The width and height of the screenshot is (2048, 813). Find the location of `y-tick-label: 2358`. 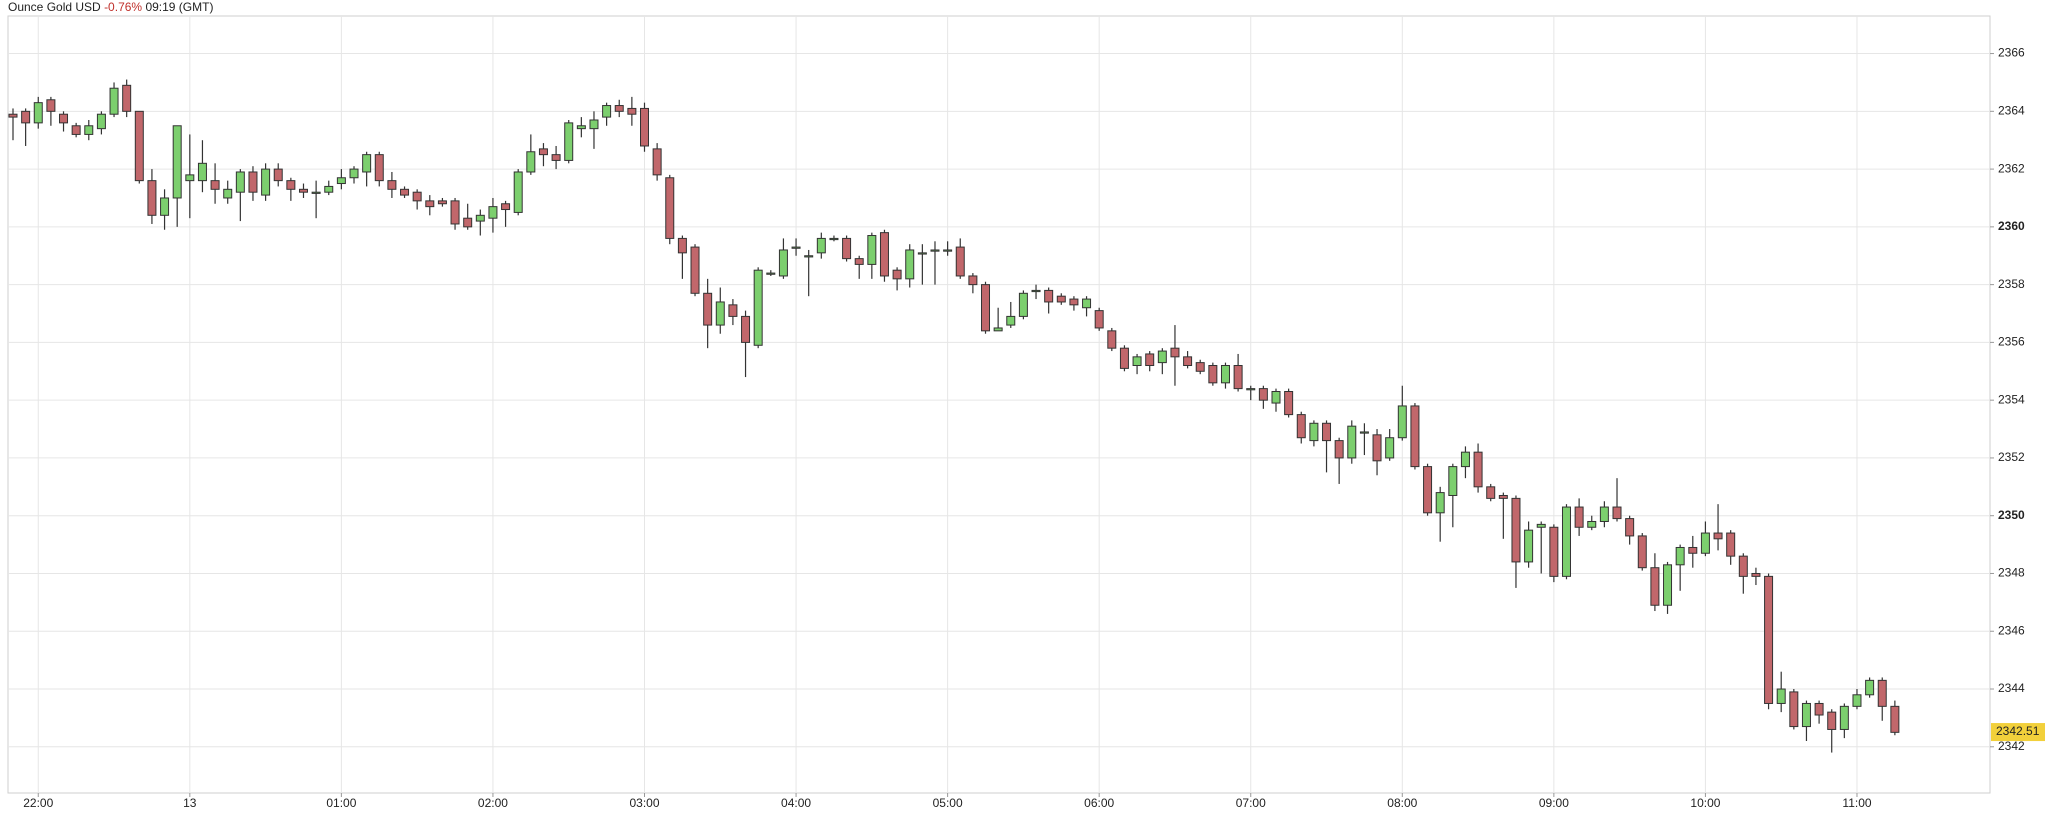

y-tick-label: 2358 is located at coordinates (2011, 284).